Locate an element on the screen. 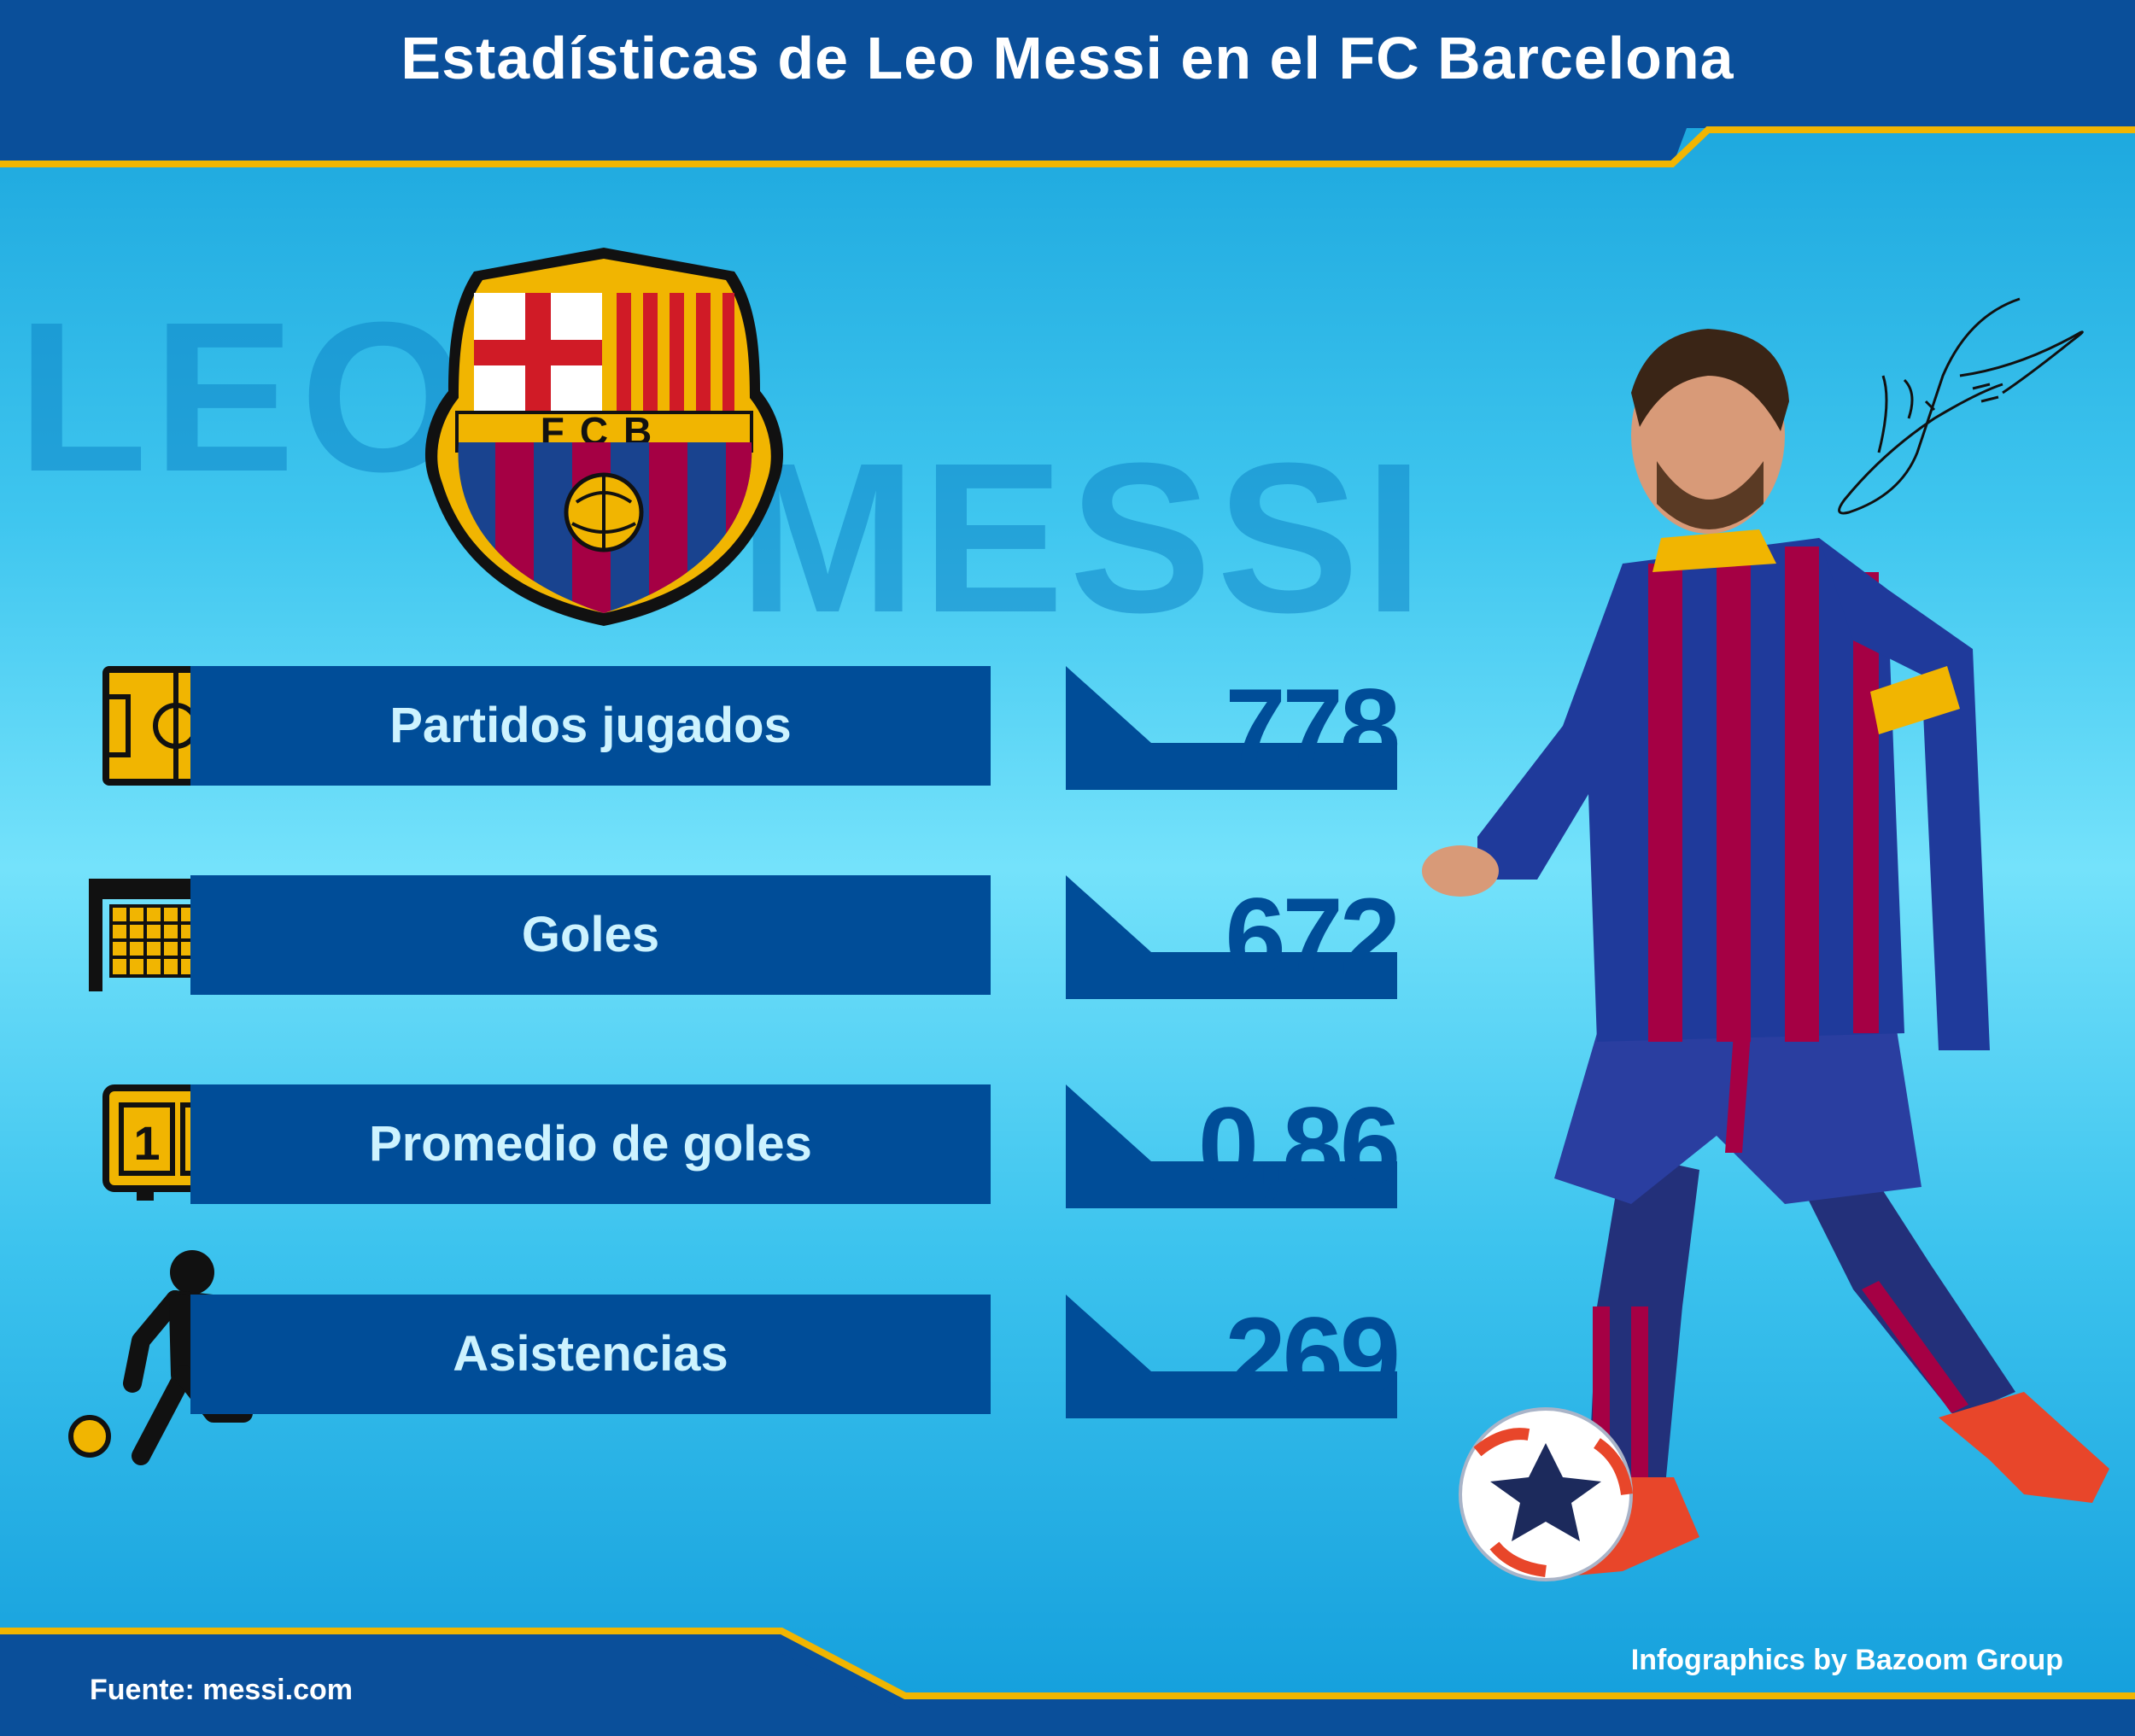  stat-value-box-promedio is located at coordinates (1231, 1146).